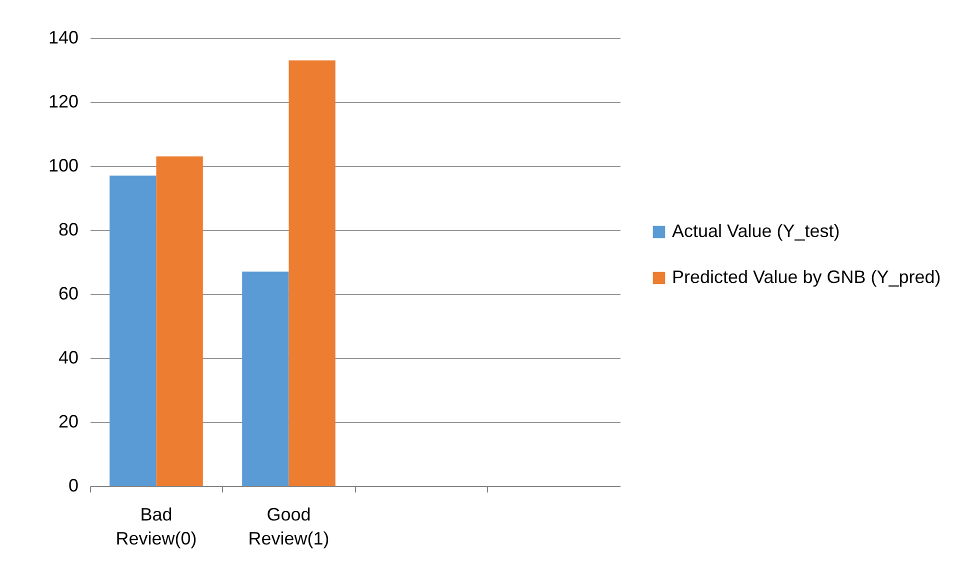  I want to click on x-tick-label: Bad Review(0), so click(156, 526).